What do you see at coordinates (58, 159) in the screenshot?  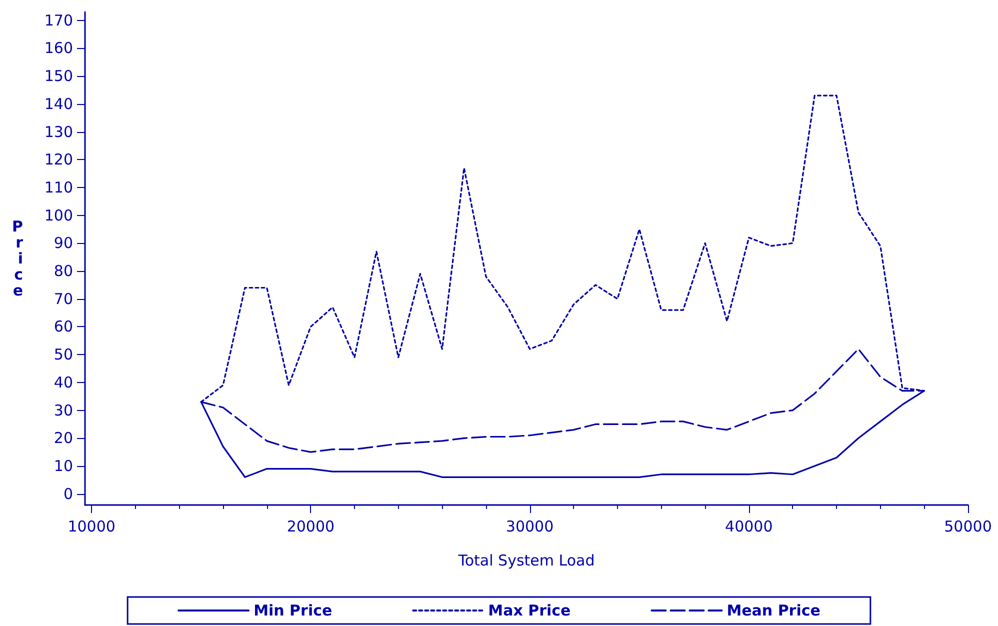 I see `y-tick-label: 120` at bounding box center [58, 159].